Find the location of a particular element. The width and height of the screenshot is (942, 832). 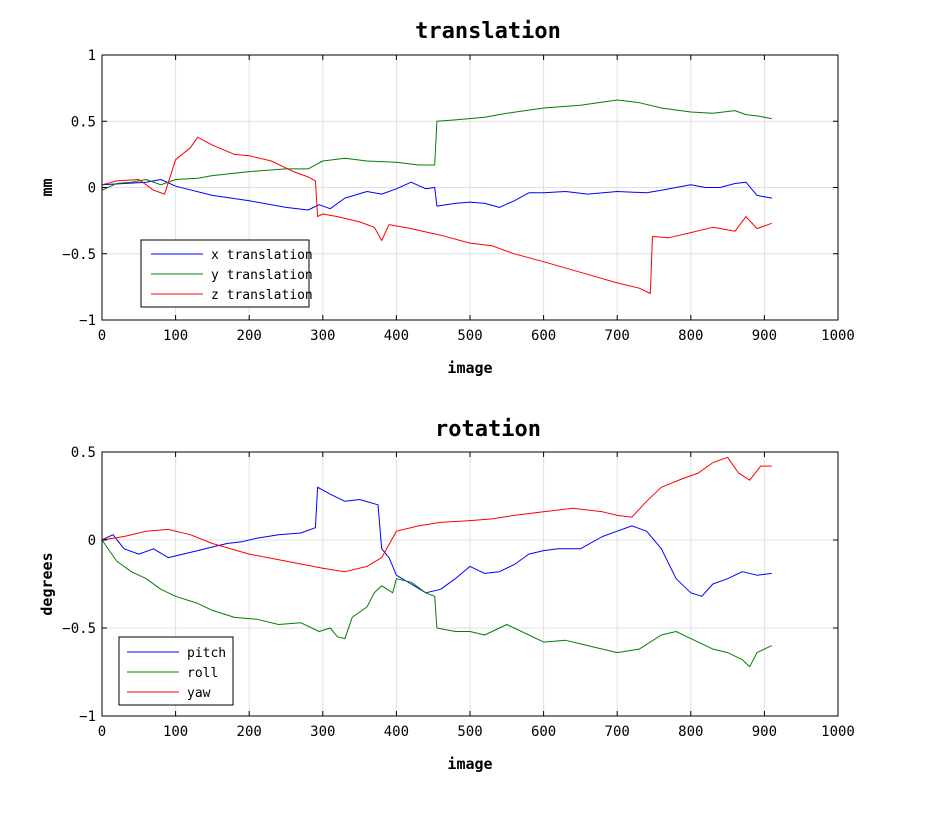

legend-label: z translation is located at coordinates (262, 295).